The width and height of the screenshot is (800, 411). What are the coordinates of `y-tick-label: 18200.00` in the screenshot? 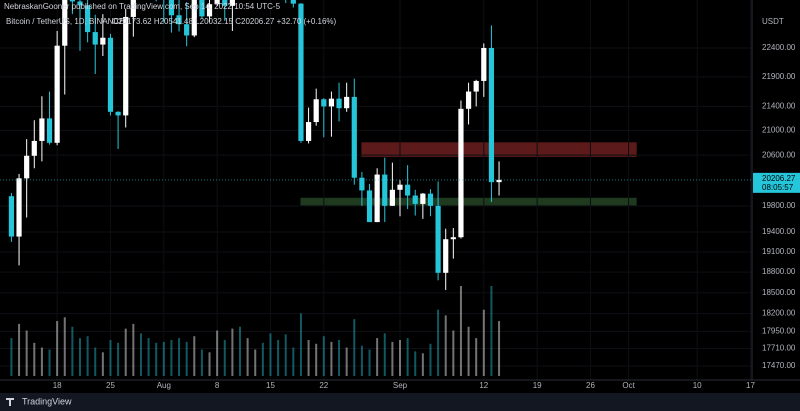 It's located at (779, 313).